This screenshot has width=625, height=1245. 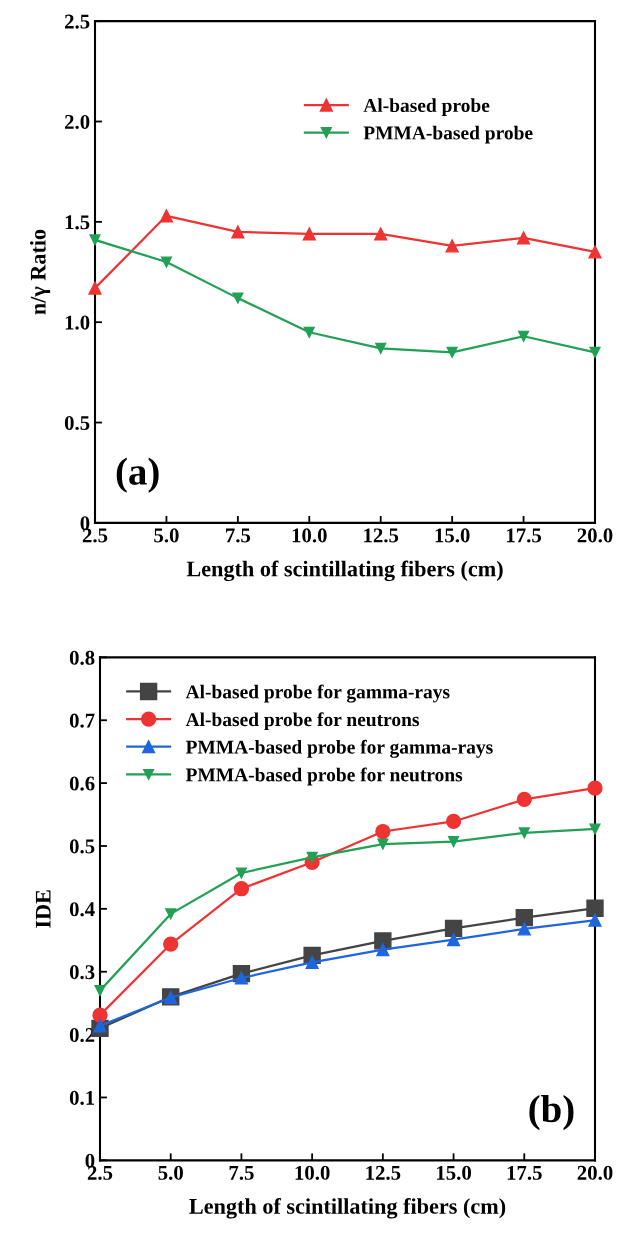 I want to click on annotation: (b), so click(x=551, y=1112).